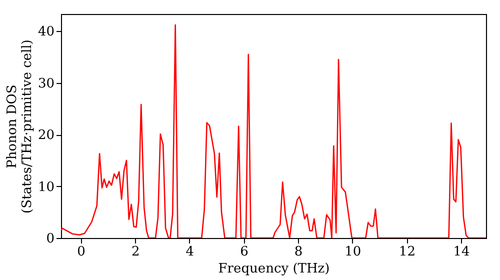 This screenshot has height=280, width=500. What do you see at coordinates (190, 252) in the screenshot?
I see `x-tick-label: 4` at bounding box center [190, 252].